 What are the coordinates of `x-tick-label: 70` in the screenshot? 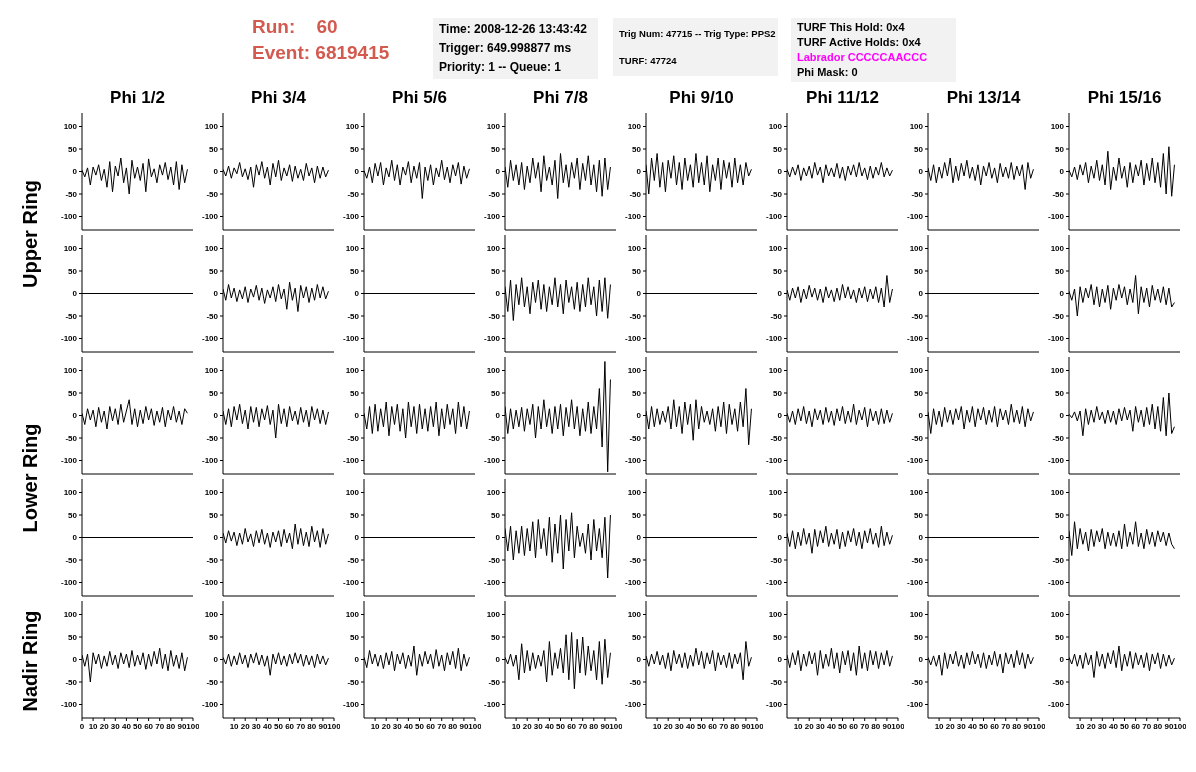 It's located at (301, 726).